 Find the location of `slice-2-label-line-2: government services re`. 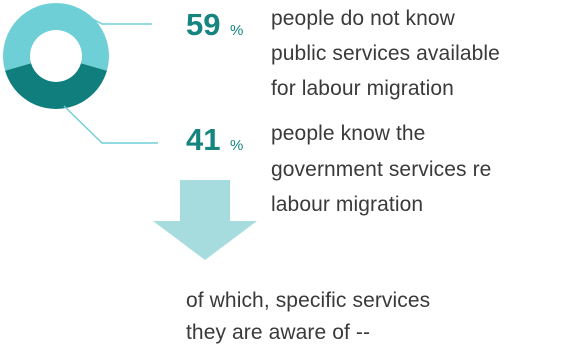

slice-2-label-line-2: government services re is located at coordinates (381, 169).